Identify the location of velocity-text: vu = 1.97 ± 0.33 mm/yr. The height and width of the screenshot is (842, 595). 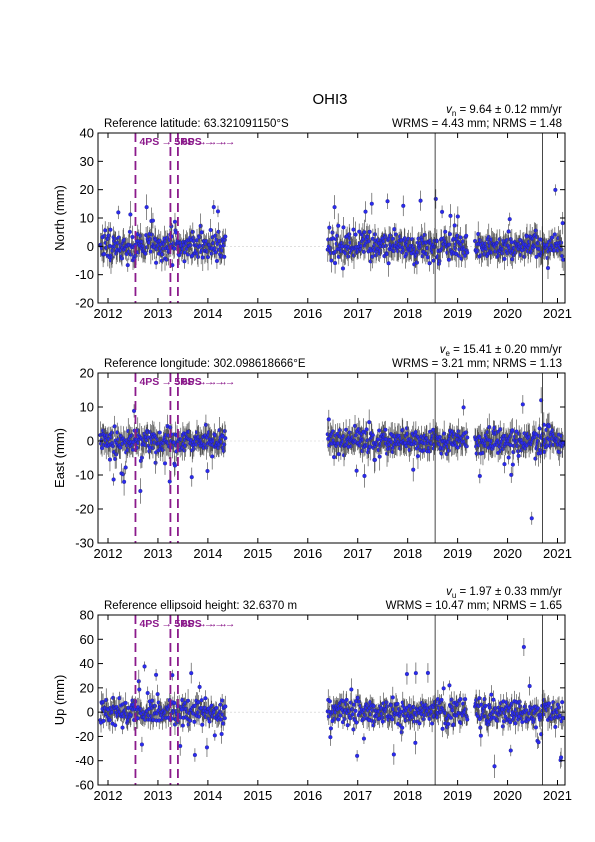
(504, 593).